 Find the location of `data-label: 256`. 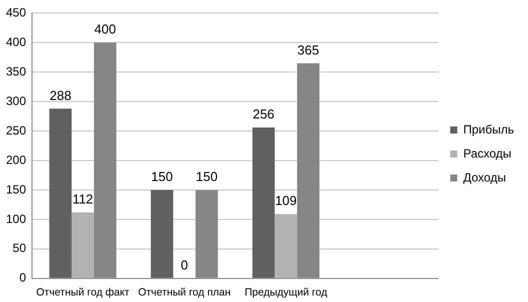

data-label: 256 is located at coordinates (263, 114).